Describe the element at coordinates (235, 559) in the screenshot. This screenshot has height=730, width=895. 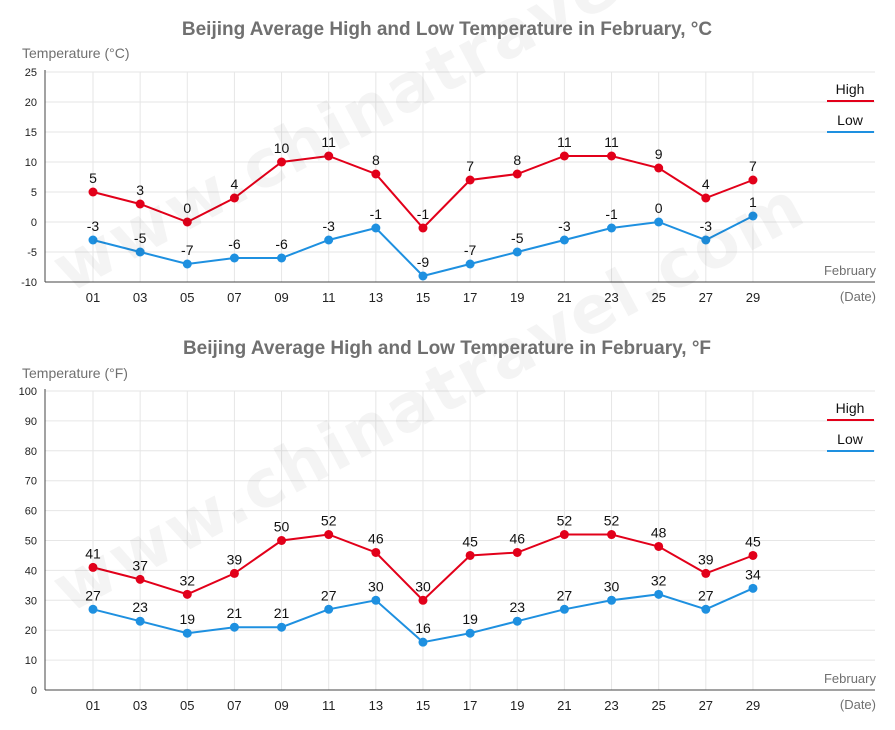
I see `data-label-high: 39` at that location.